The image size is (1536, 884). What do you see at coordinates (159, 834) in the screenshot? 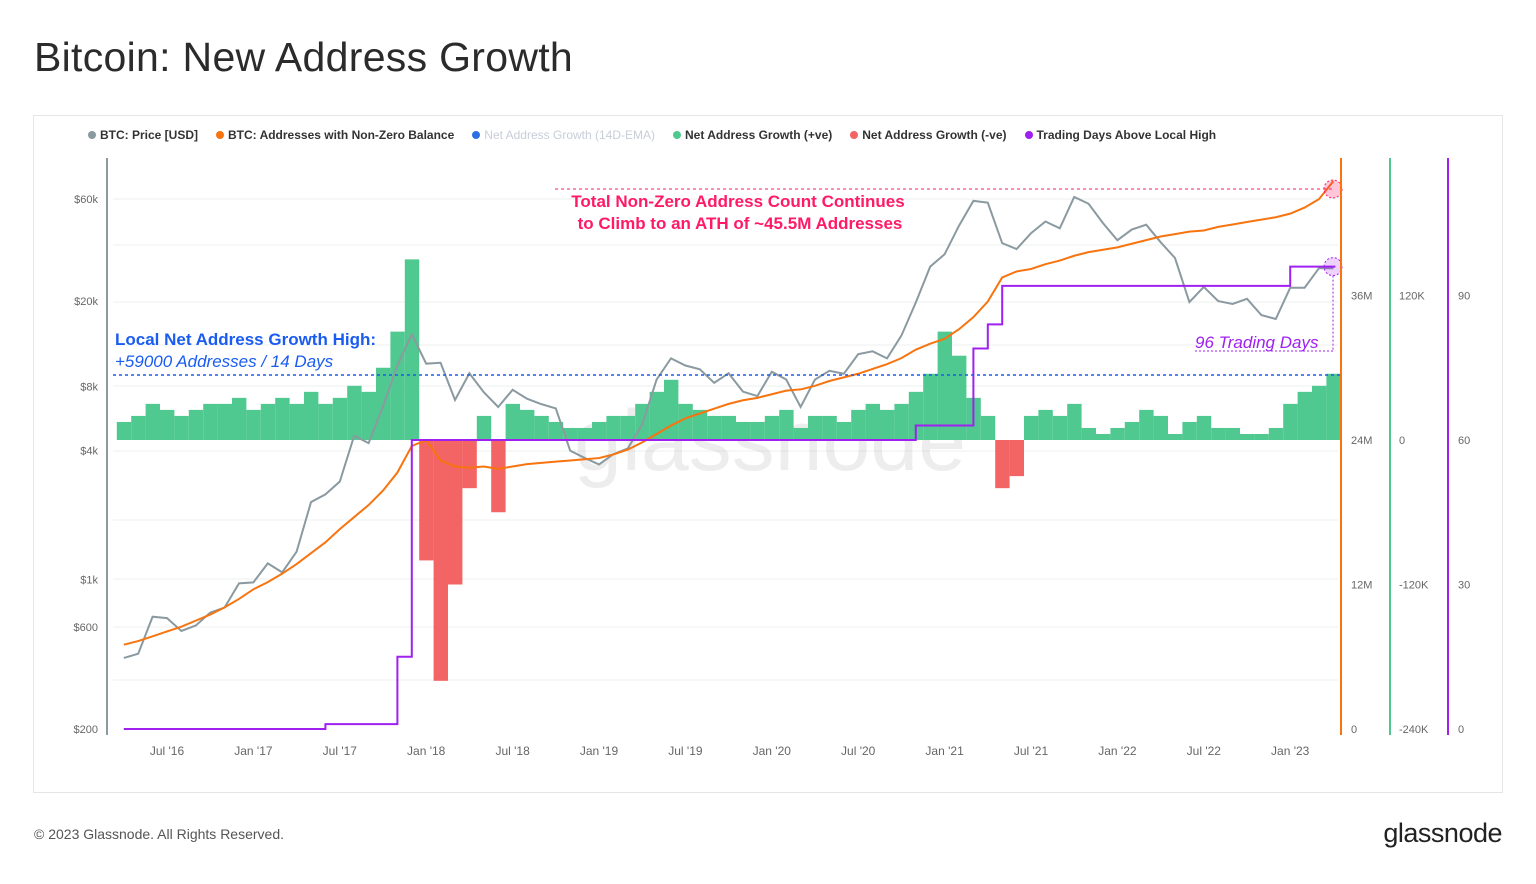
I see `copyright: © 2023 Glassnode. All Rights Reserved.` at bounding box center [159, 834].